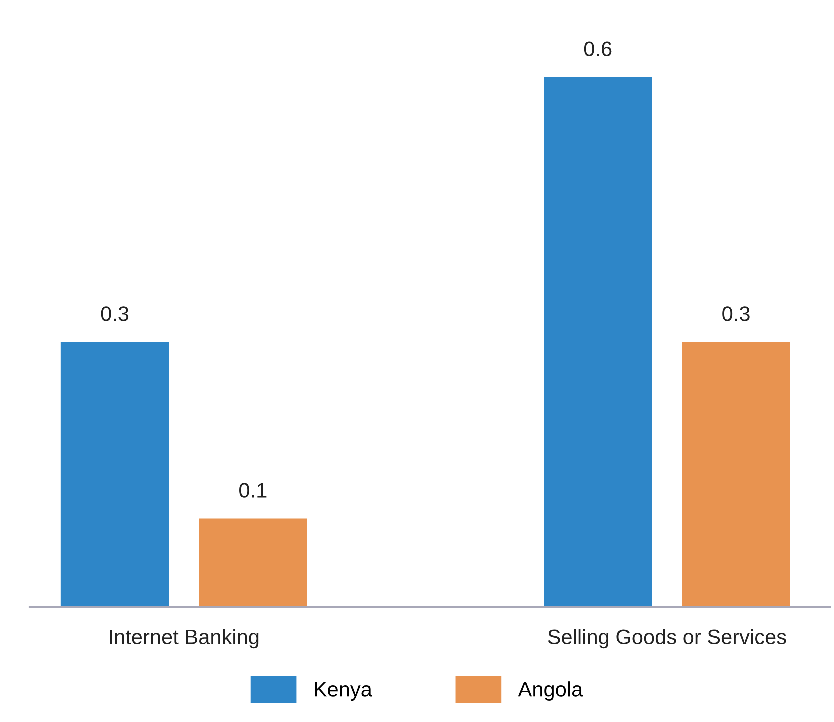 This screenshot has width=834, height=722. Describe the element at coordinates (184, 639) in the screenshot. I see `x-tick-label: Internet Banking` at that location.